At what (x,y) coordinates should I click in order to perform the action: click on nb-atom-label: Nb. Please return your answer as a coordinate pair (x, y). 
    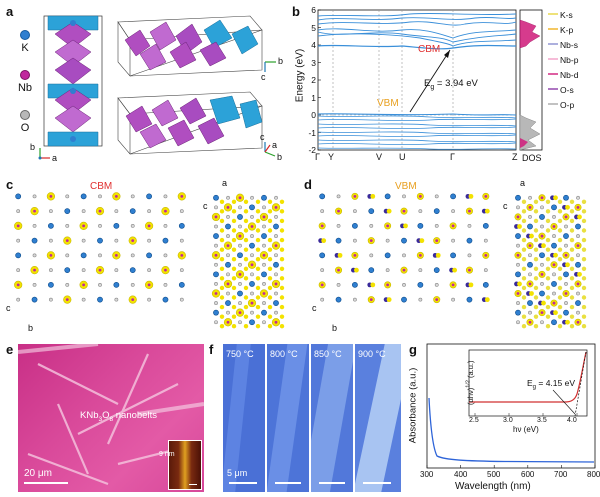
    Looking at the image, I should click on (25, 88).